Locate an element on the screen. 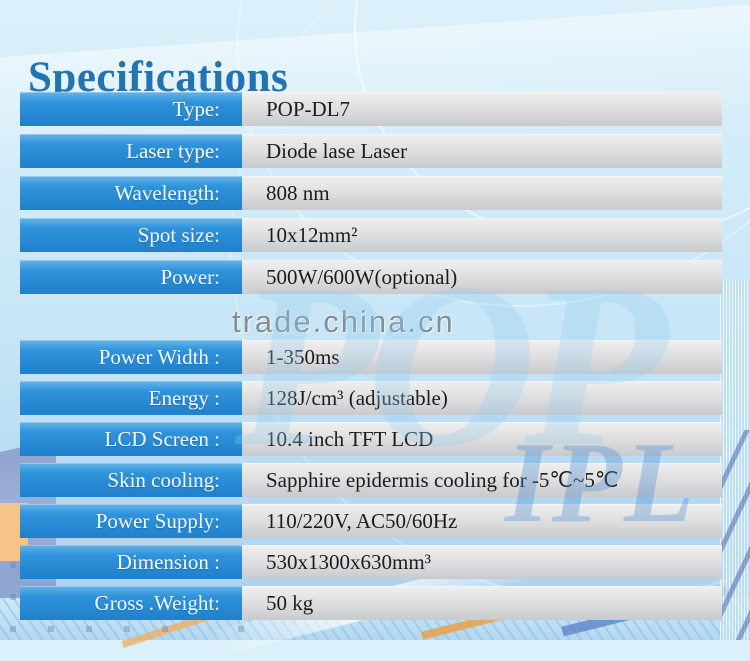 Image resolution: width=750 pixels, height=661 pixels. spec-label: Type: is located at coordinates (131, 109).